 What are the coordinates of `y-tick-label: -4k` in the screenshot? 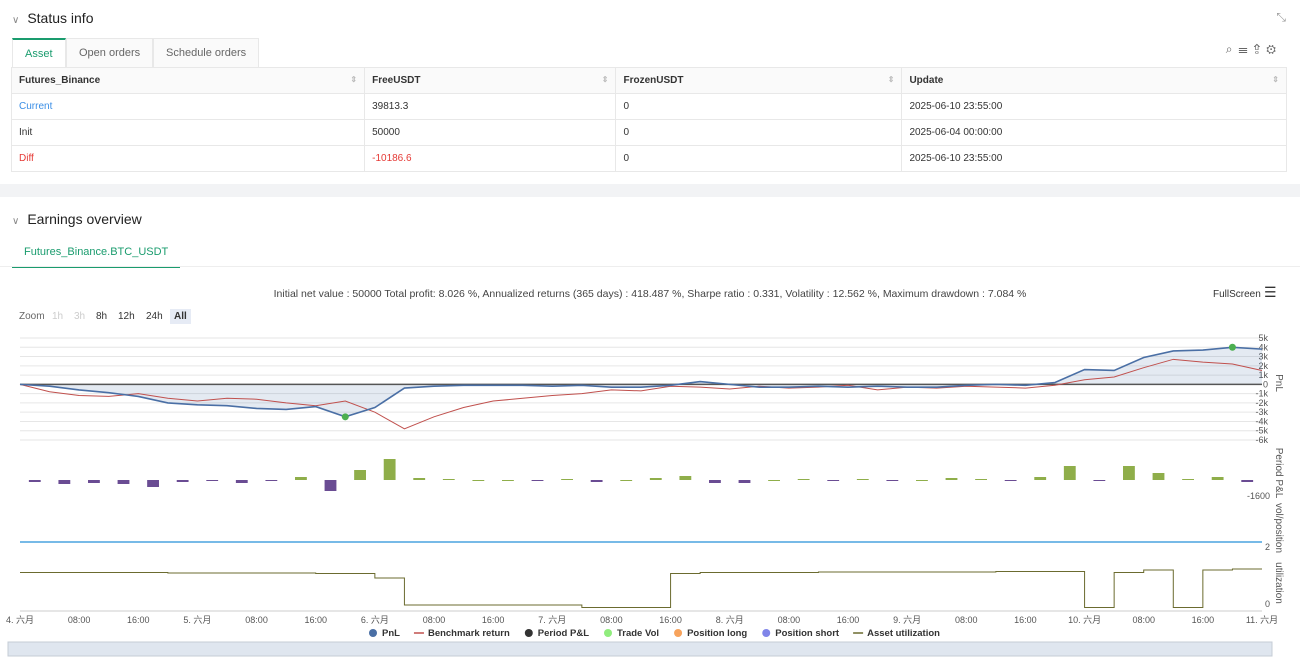 It's located at (1261, 421).